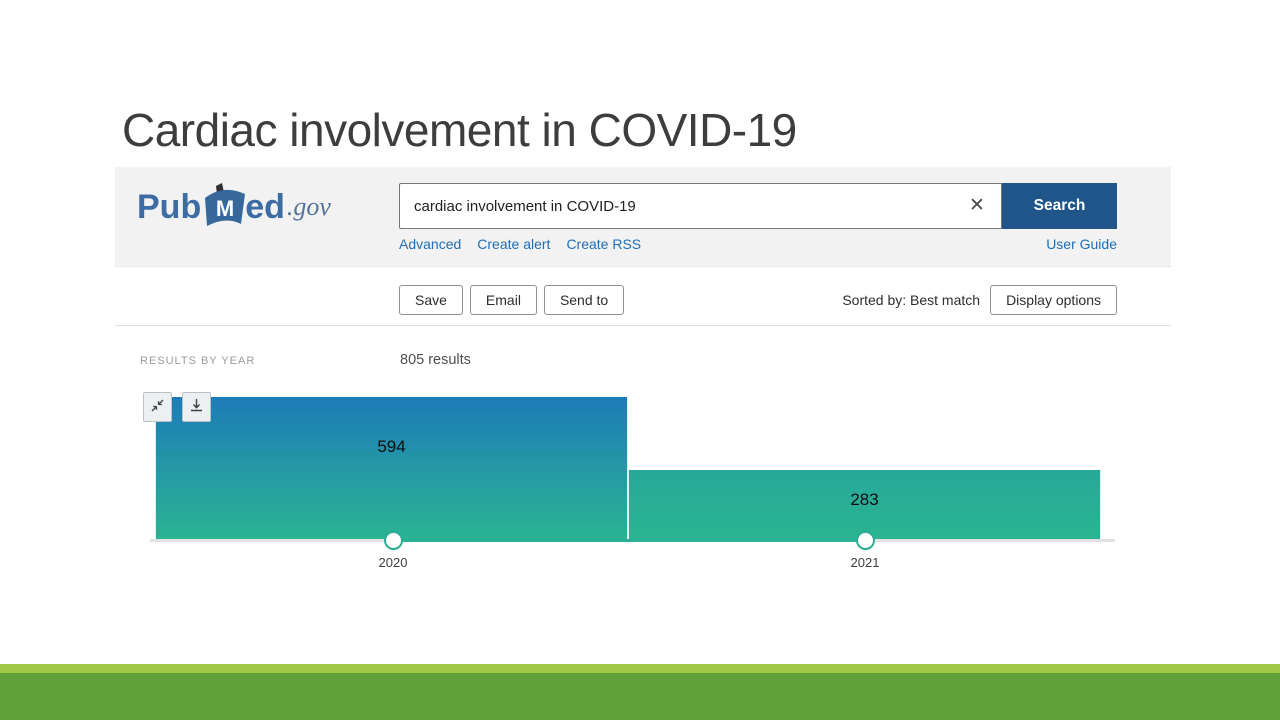 The height and width of the screenshot is (720, 1280). Describe the element at coordinates (911, 300) in the screenshot. I see `sorted-by-control: Sorted by: Best match` at that location.